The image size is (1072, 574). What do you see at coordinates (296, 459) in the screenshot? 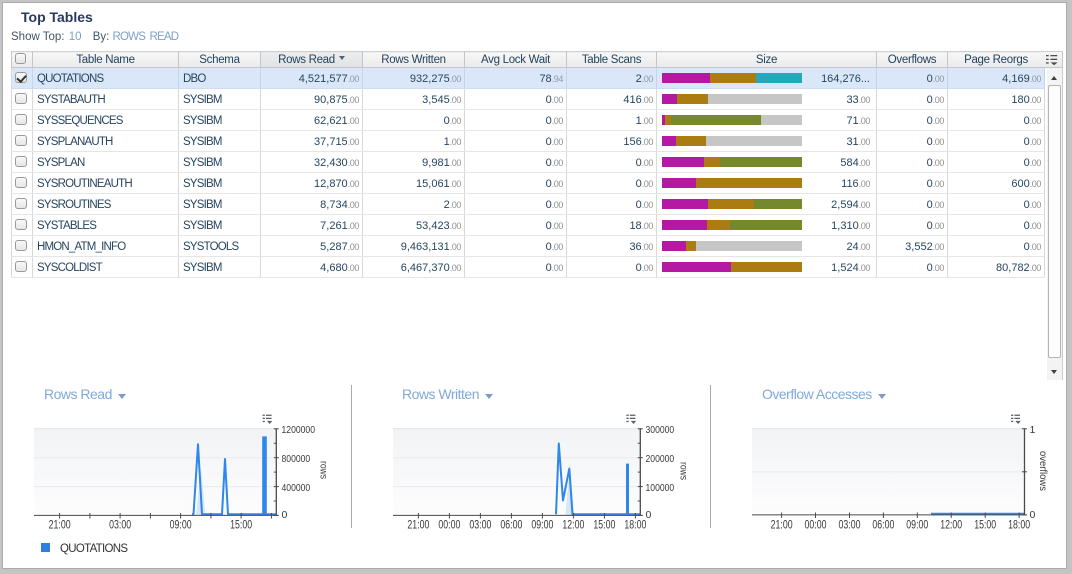
I see `svg-text: 800000` at bounding box center [296, 459].